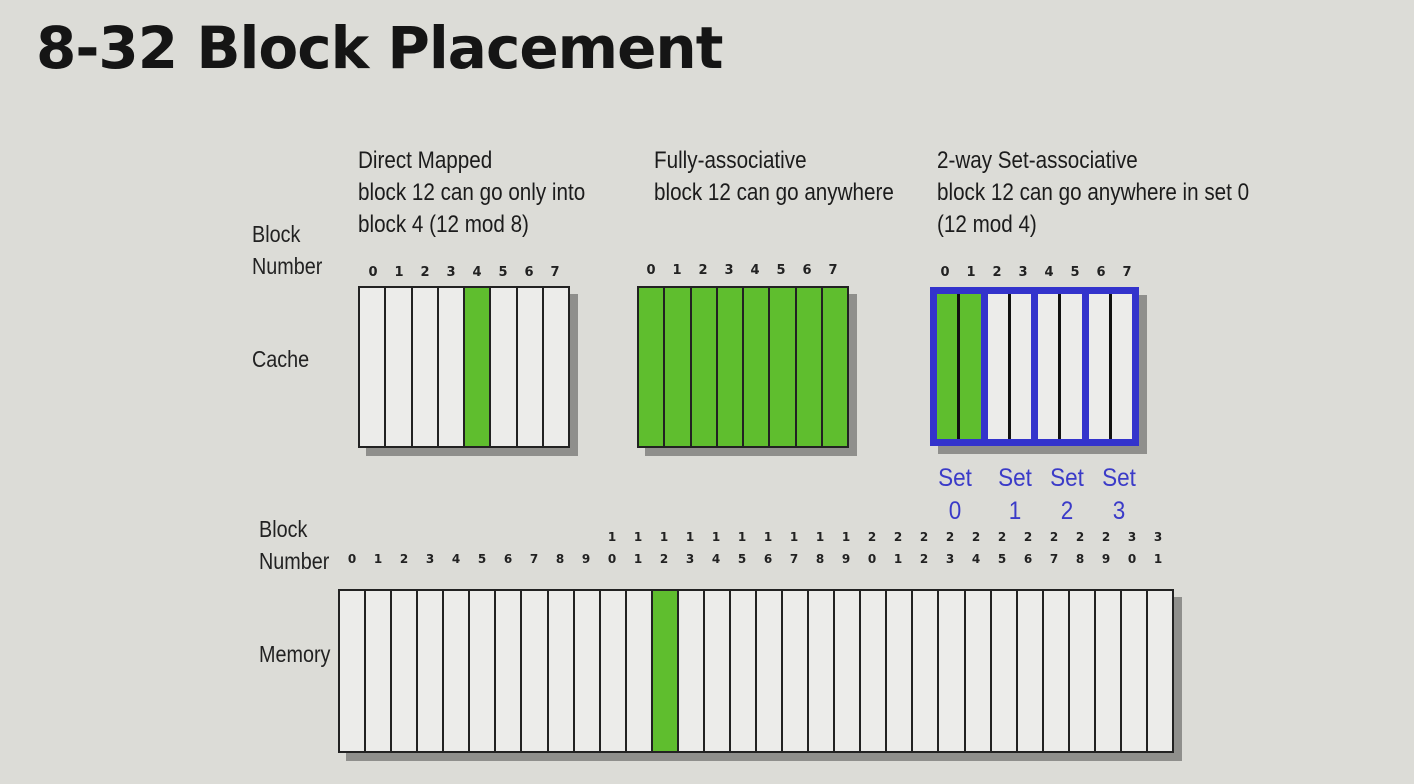 The image size is (1414, 784). Describe the element at coordinates (404, 550) in the screenshot. I see `memory-block-index: 2` at that location.